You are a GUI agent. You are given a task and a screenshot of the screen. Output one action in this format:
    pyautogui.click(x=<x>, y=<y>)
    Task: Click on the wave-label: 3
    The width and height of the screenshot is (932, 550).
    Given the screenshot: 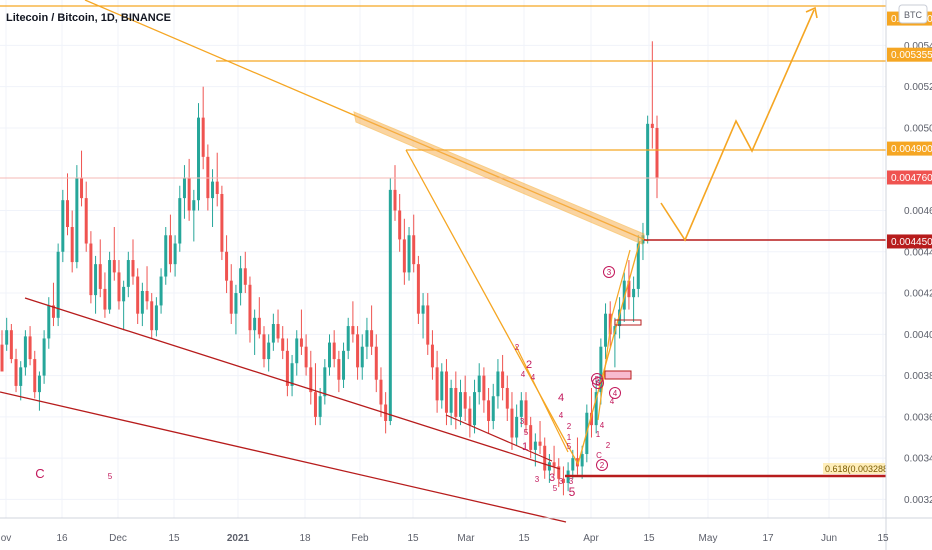 What is the action you would take?
    pyautogui.click(x=561, y=481)
    